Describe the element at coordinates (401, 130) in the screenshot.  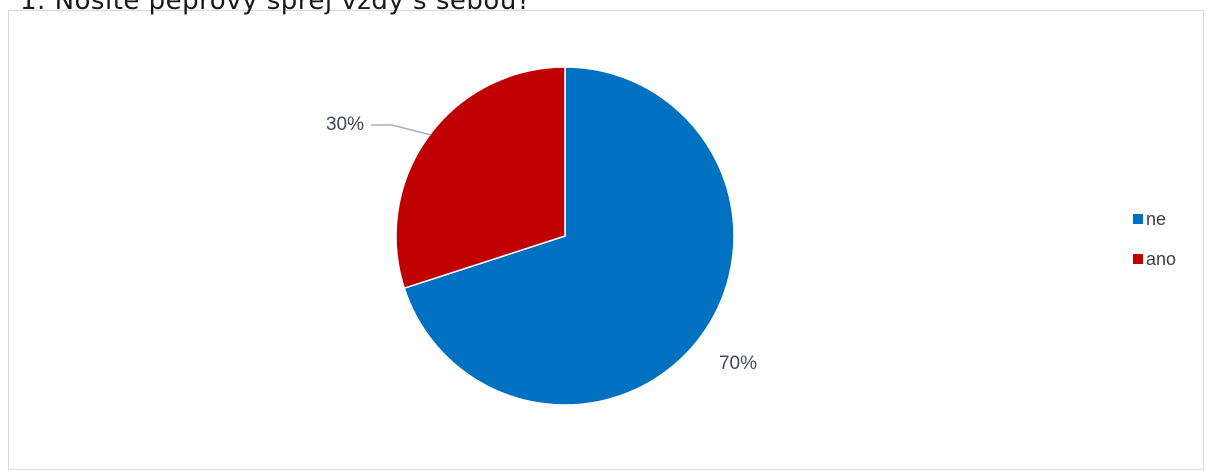
I see `leader-line-ano` at that location.